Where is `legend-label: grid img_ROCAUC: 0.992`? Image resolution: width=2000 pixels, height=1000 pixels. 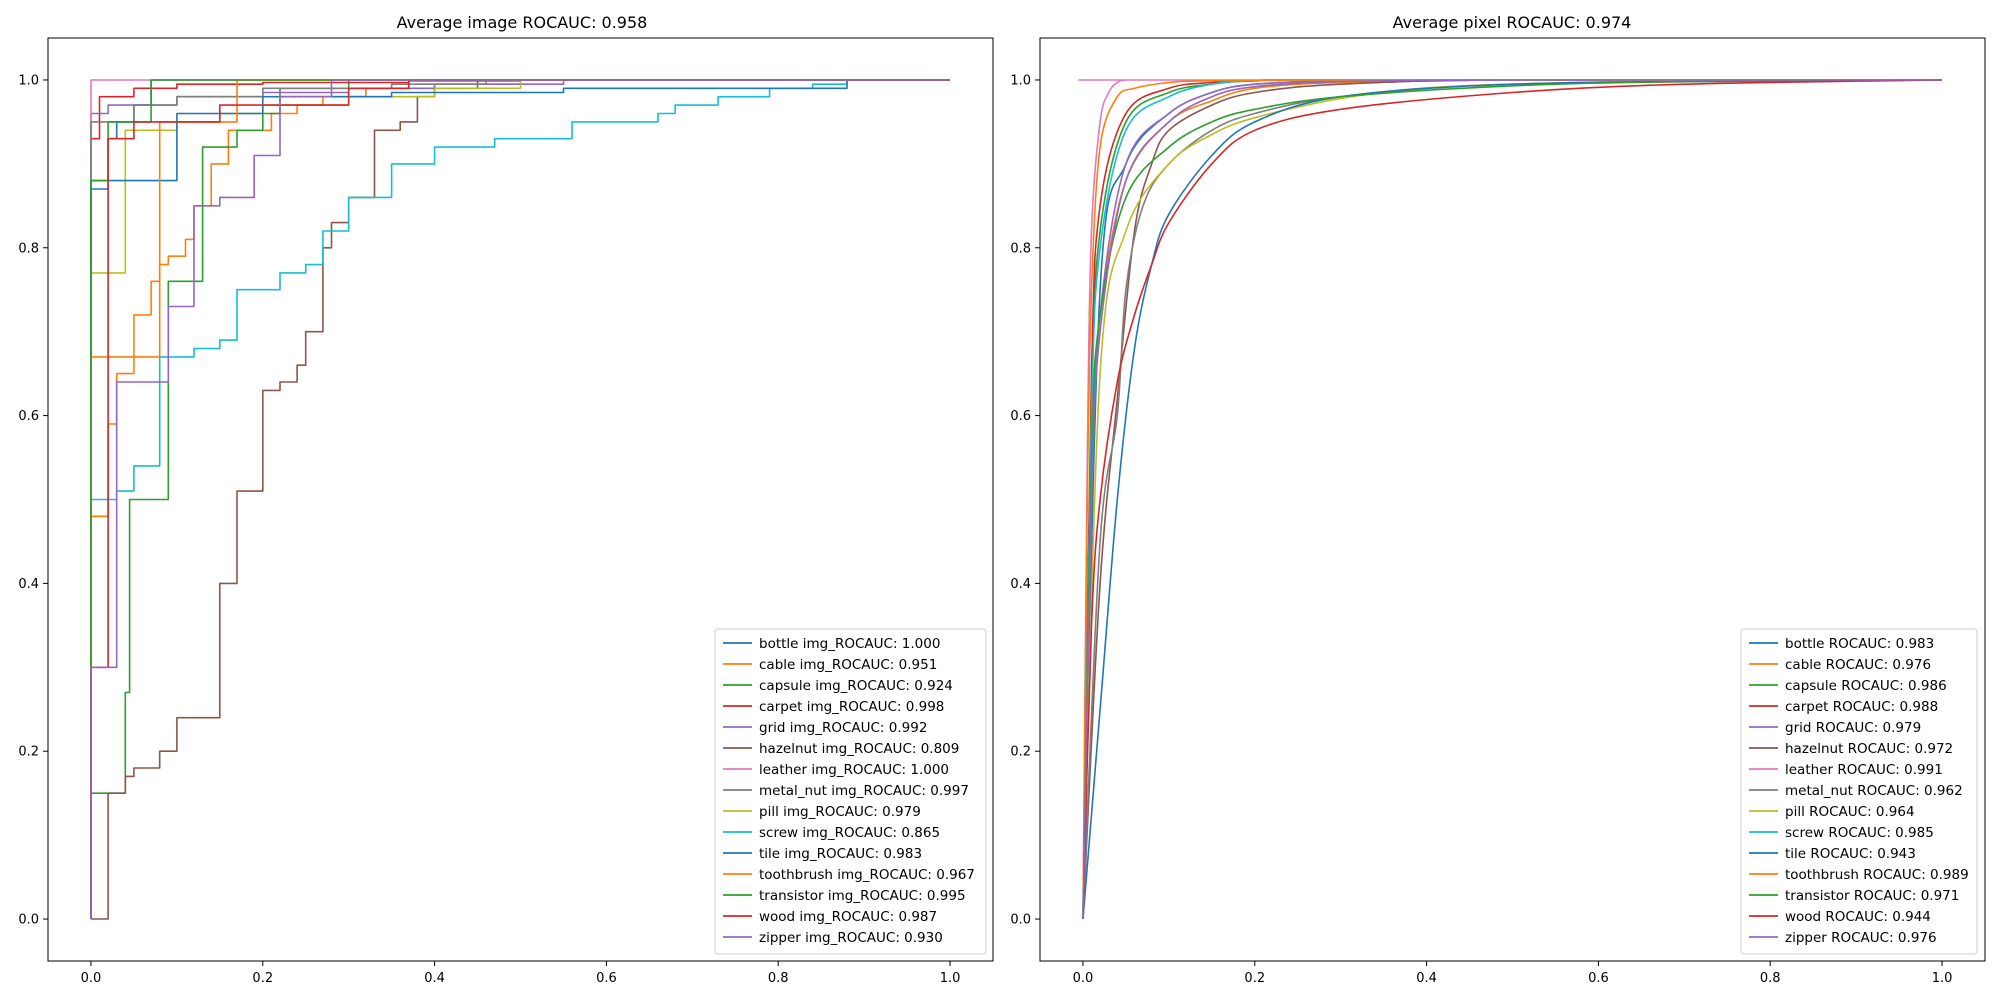
legend-label: grid img_ROCAUC: 0.992 is located at coordinates (843, 728).